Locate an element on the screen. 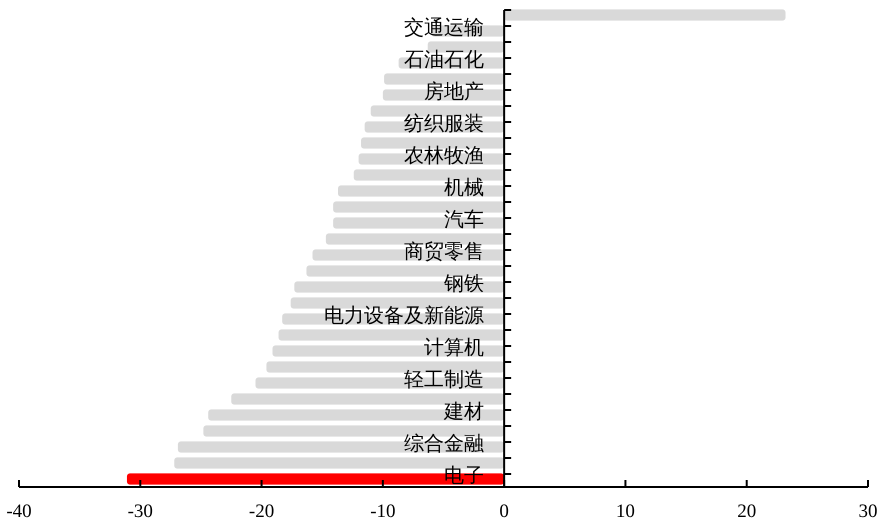  y-tick-label: 电力设备及新能源 is located at coordinates (404, 316).